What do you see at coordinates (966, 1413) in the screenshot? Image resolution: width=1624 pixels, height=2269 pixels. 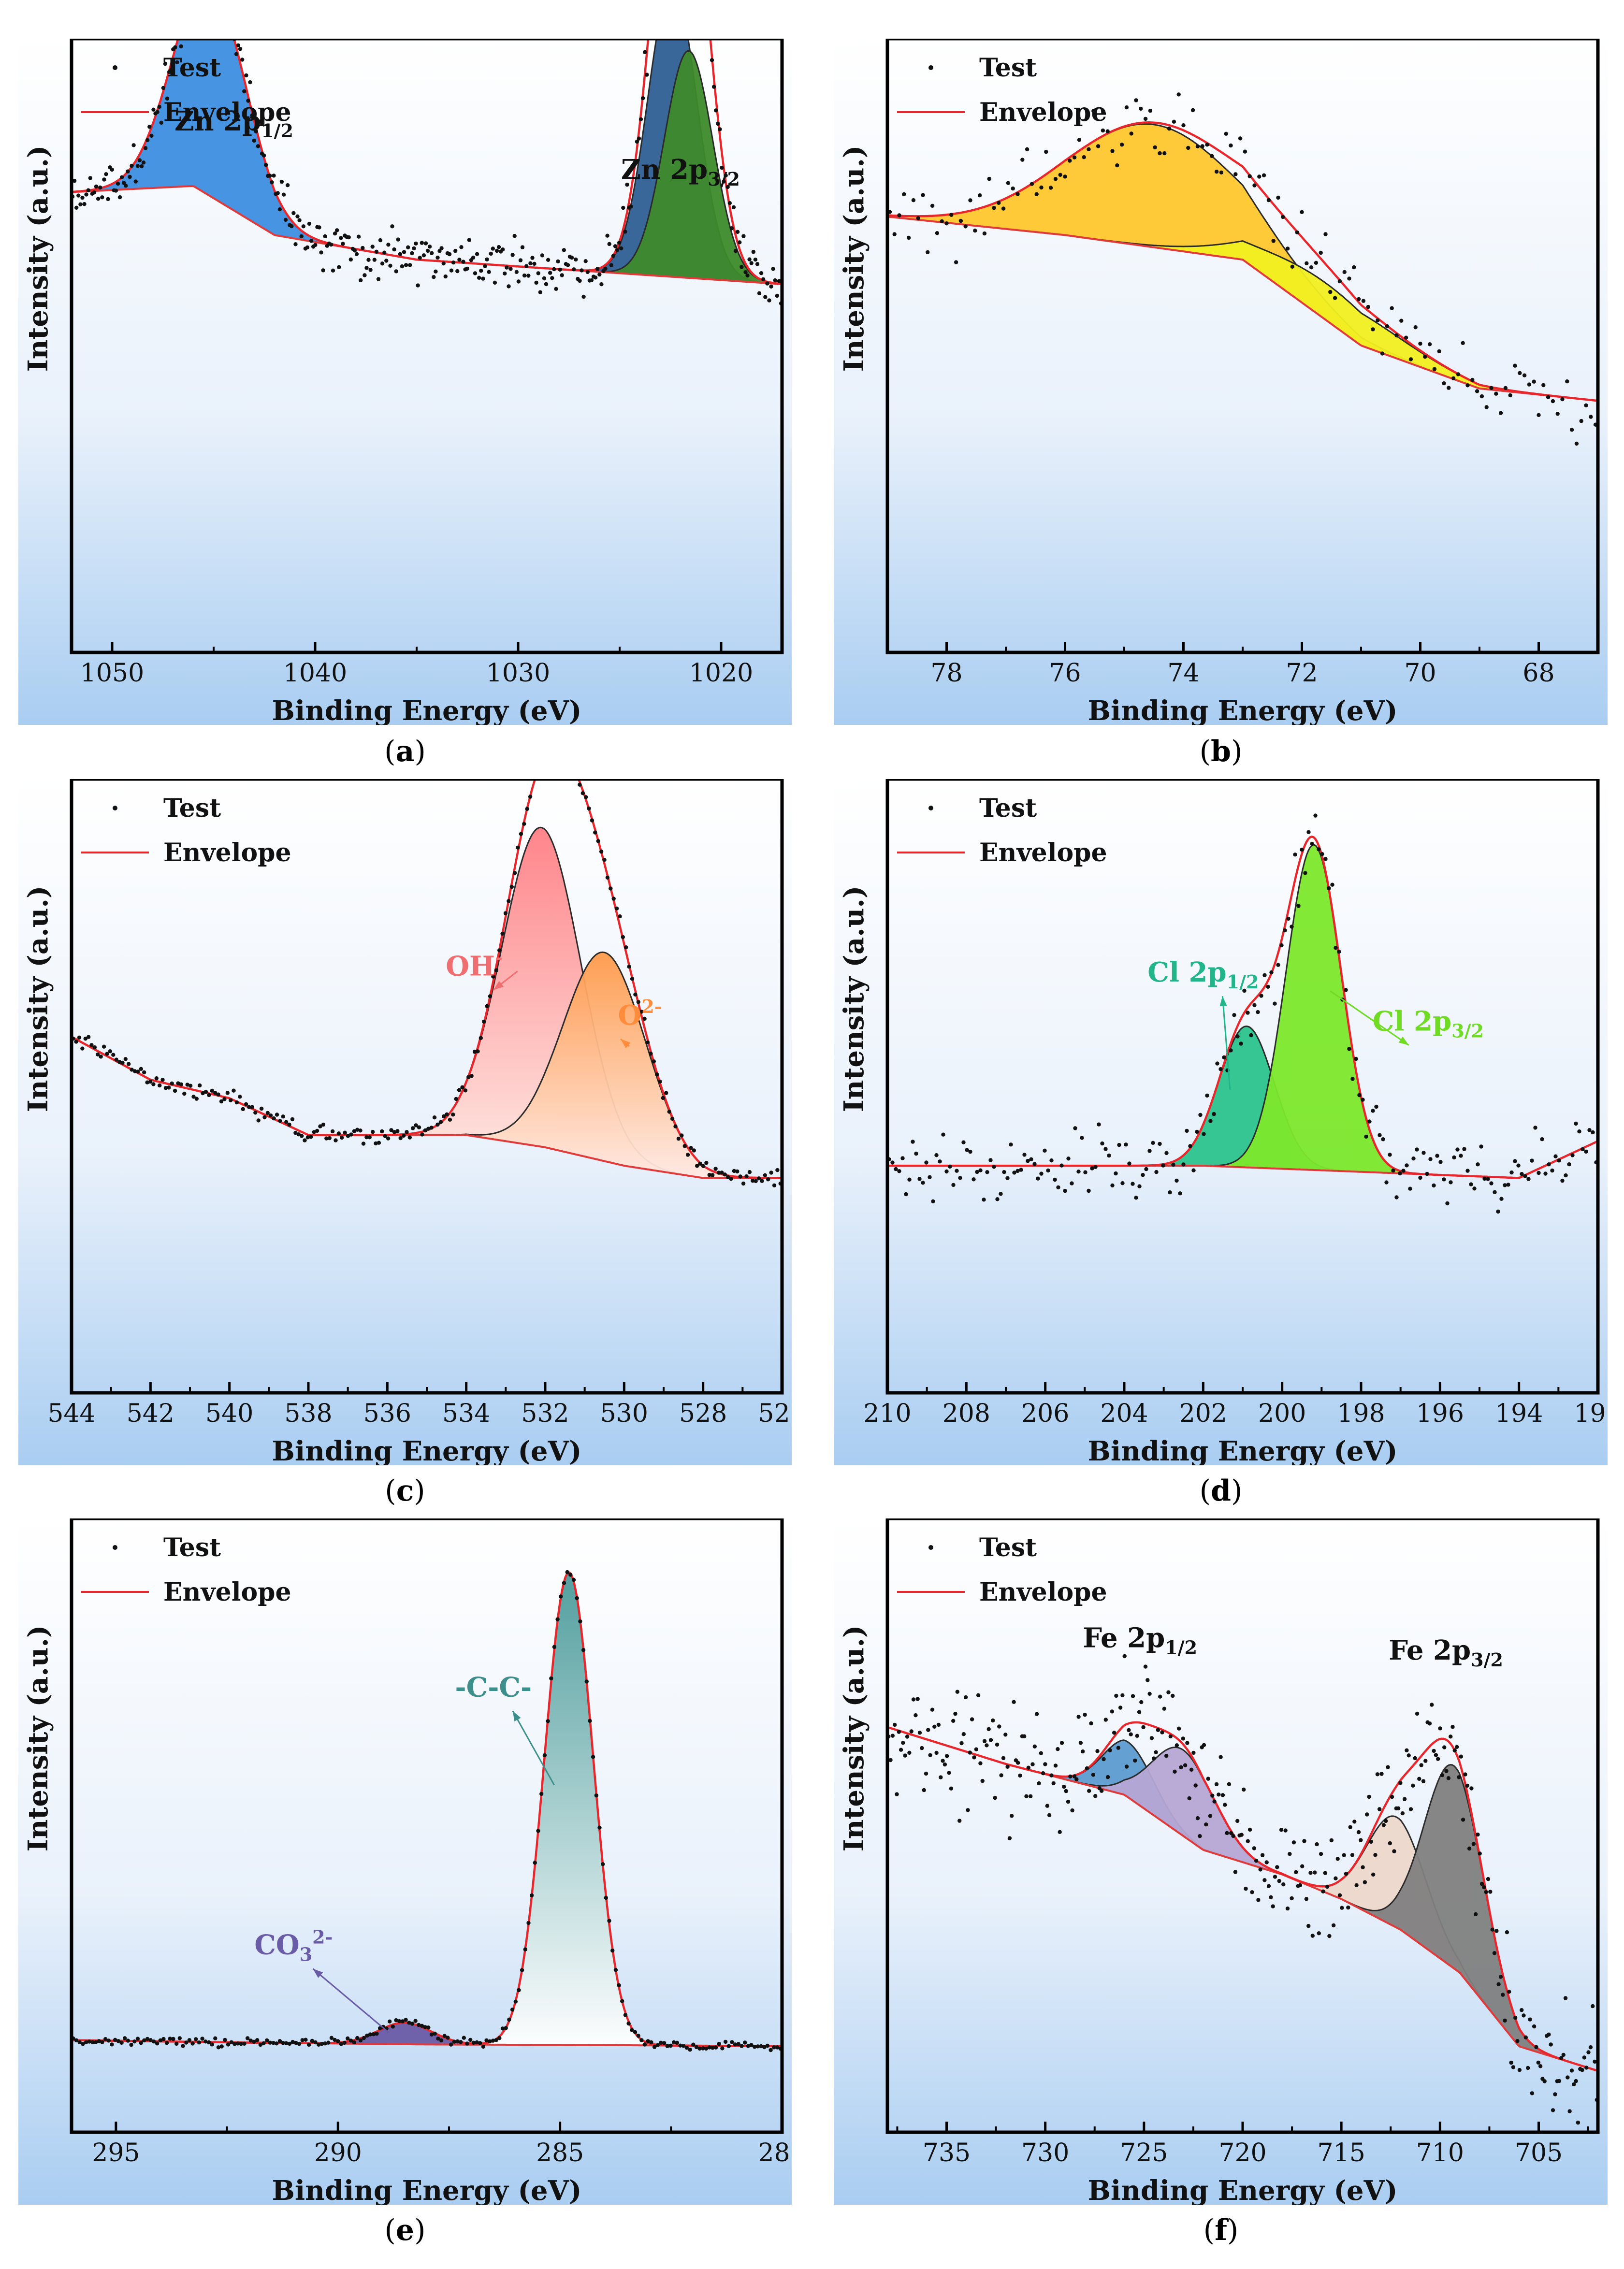 I see `x-tick-label: 208` at bounding box center [966, 1413].